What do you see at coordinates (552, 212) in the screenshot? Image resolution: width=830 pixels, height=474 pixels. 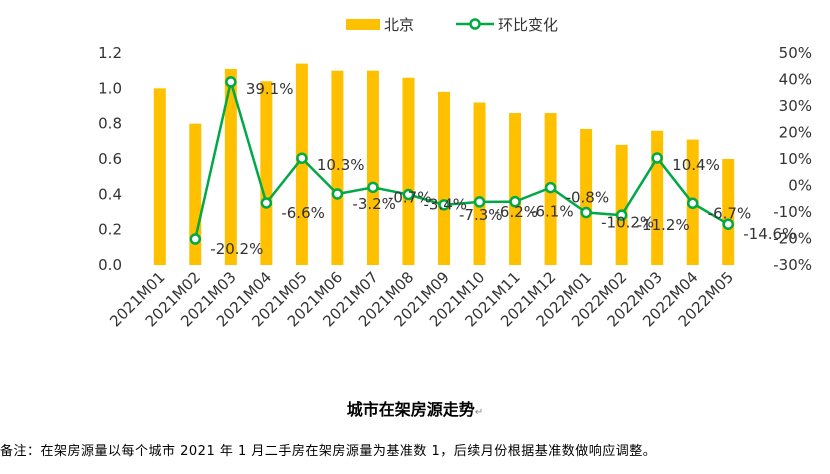 I see `line-data-label: -6.1%` at bounding box center [552, 212].